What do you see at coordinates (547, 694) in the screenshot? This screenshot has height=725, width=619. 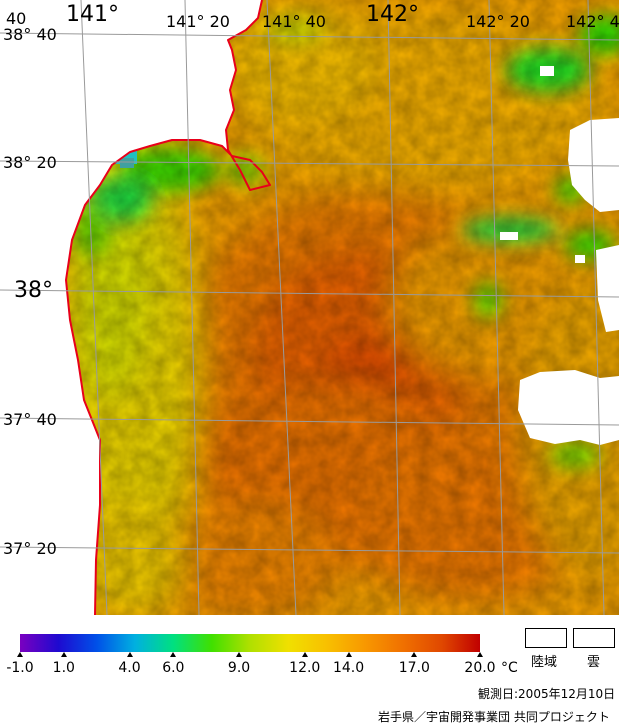 I see `observation-date: 観測日:2005年12月10日` at bounding box center [547, 694].